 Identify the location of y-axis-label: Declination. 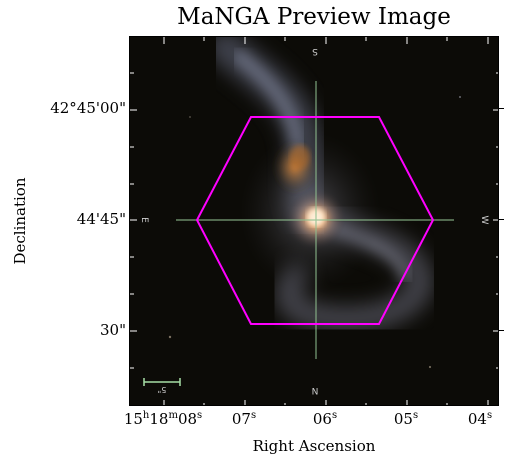
(20, 221).